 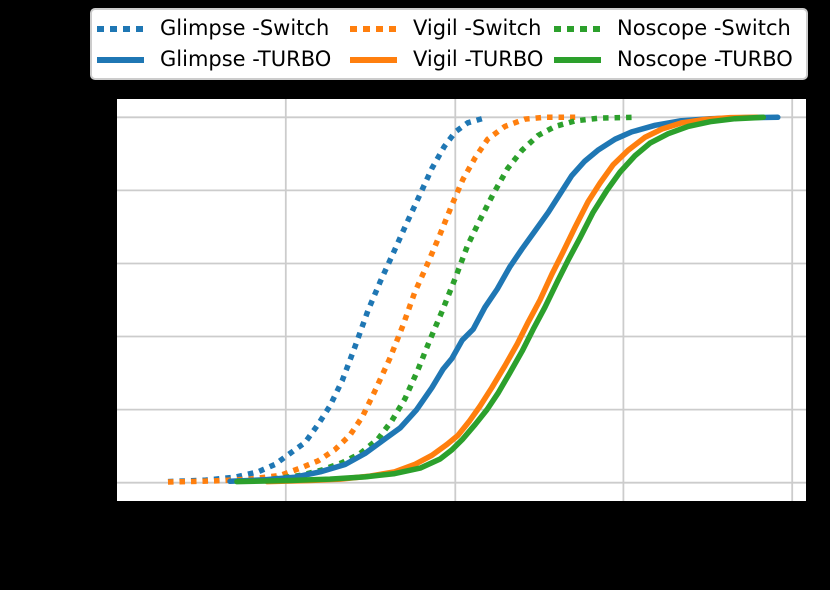 I want to click on legend-item-vigil-turbo: Vigil -TURBO, so click(x=452, y=59).